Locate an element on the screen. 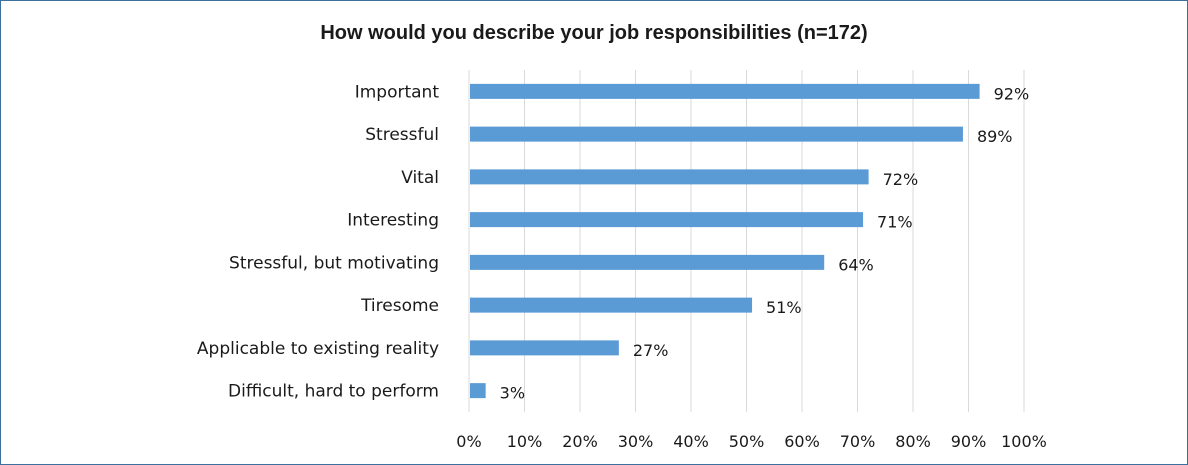 The height and width of the screenshot is (465, 1188). category-label: Tiresome is located at coordinates (399, 306).